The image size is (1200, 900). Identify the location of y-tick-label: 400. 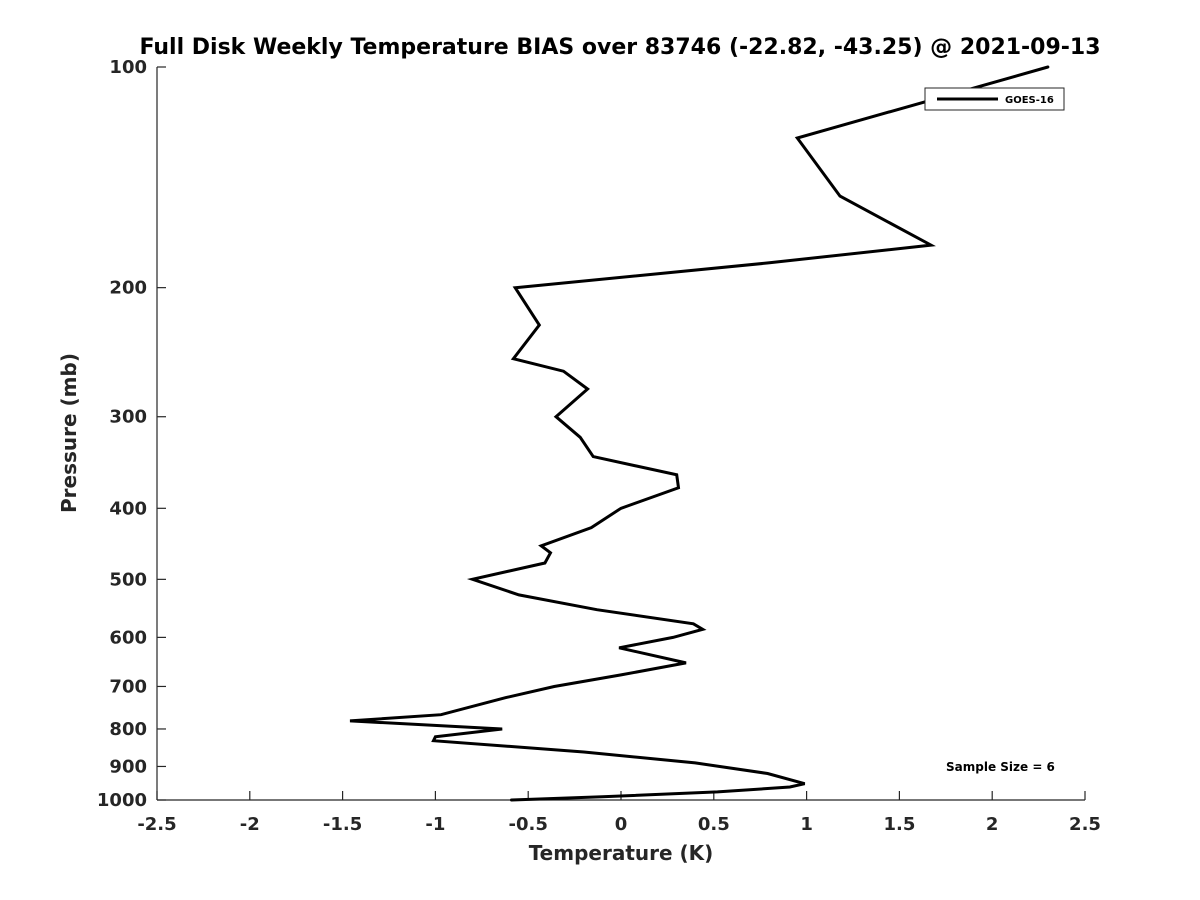
(128, 508).